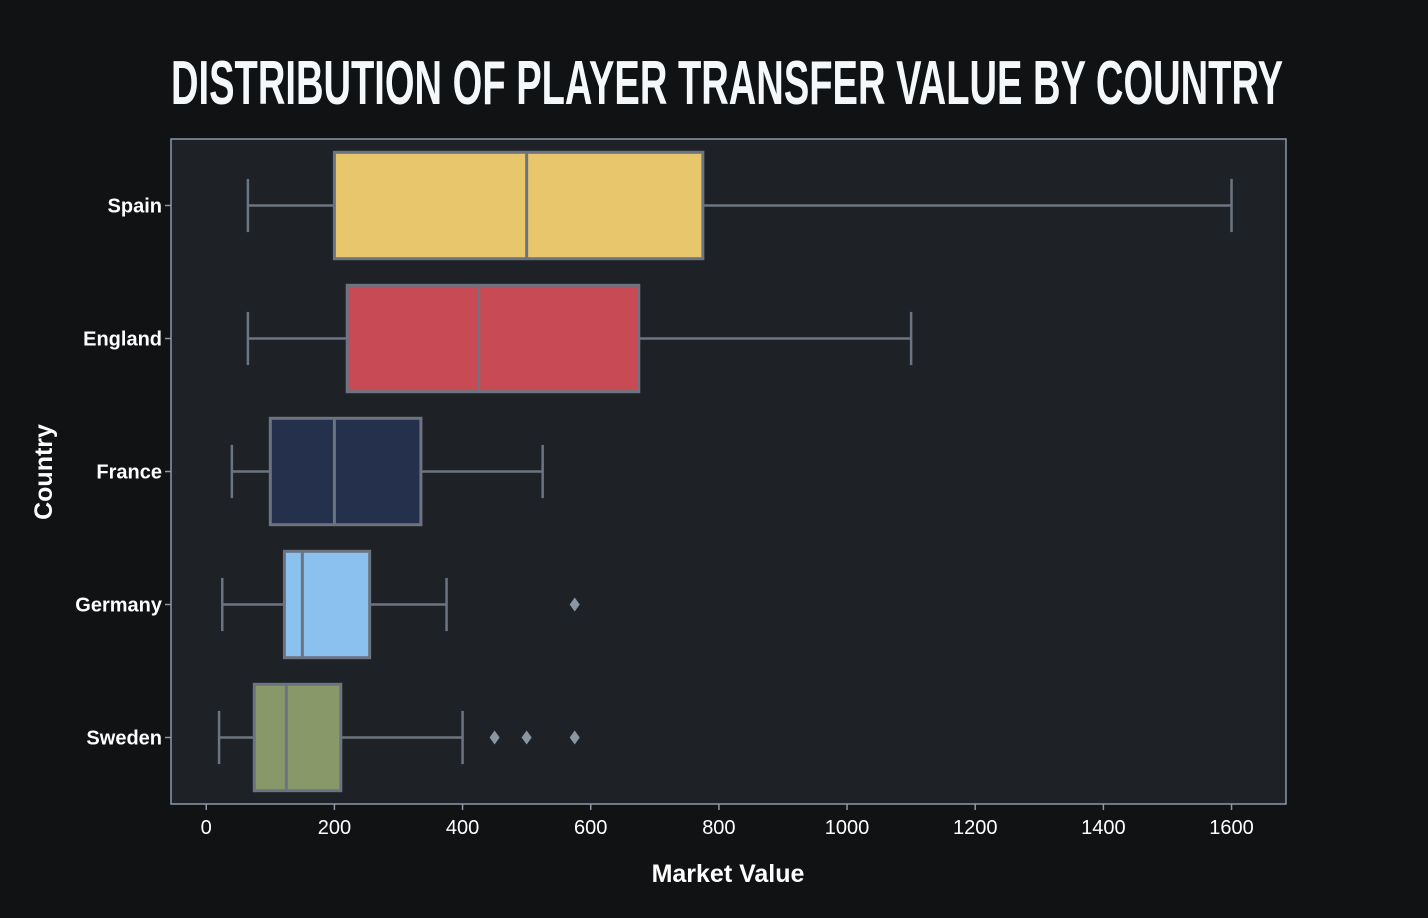 This screenshot has width=1428, height=918. I want to click on x-axis: 0 200 400 600 800 1000 1200 1400 1600, so click(727, 821).